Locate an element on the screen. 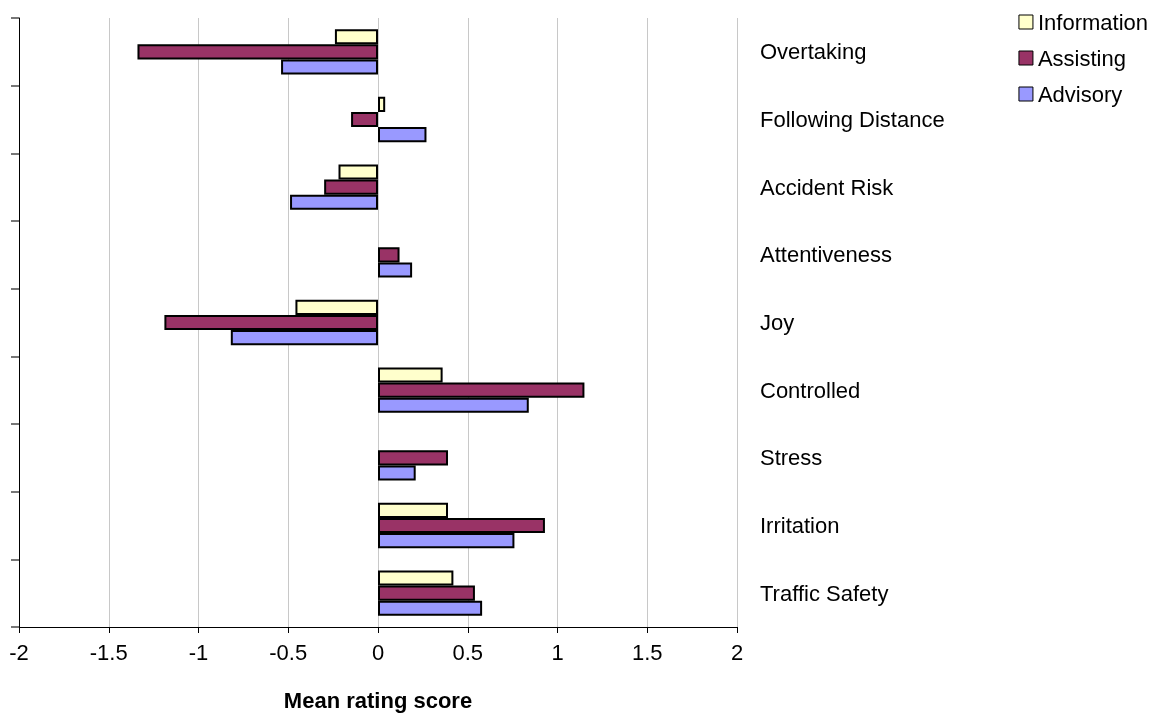 The height and width of the screenshot is (724, 1163). x-tick-label: 0.5 is located at coordinates (468, 652).